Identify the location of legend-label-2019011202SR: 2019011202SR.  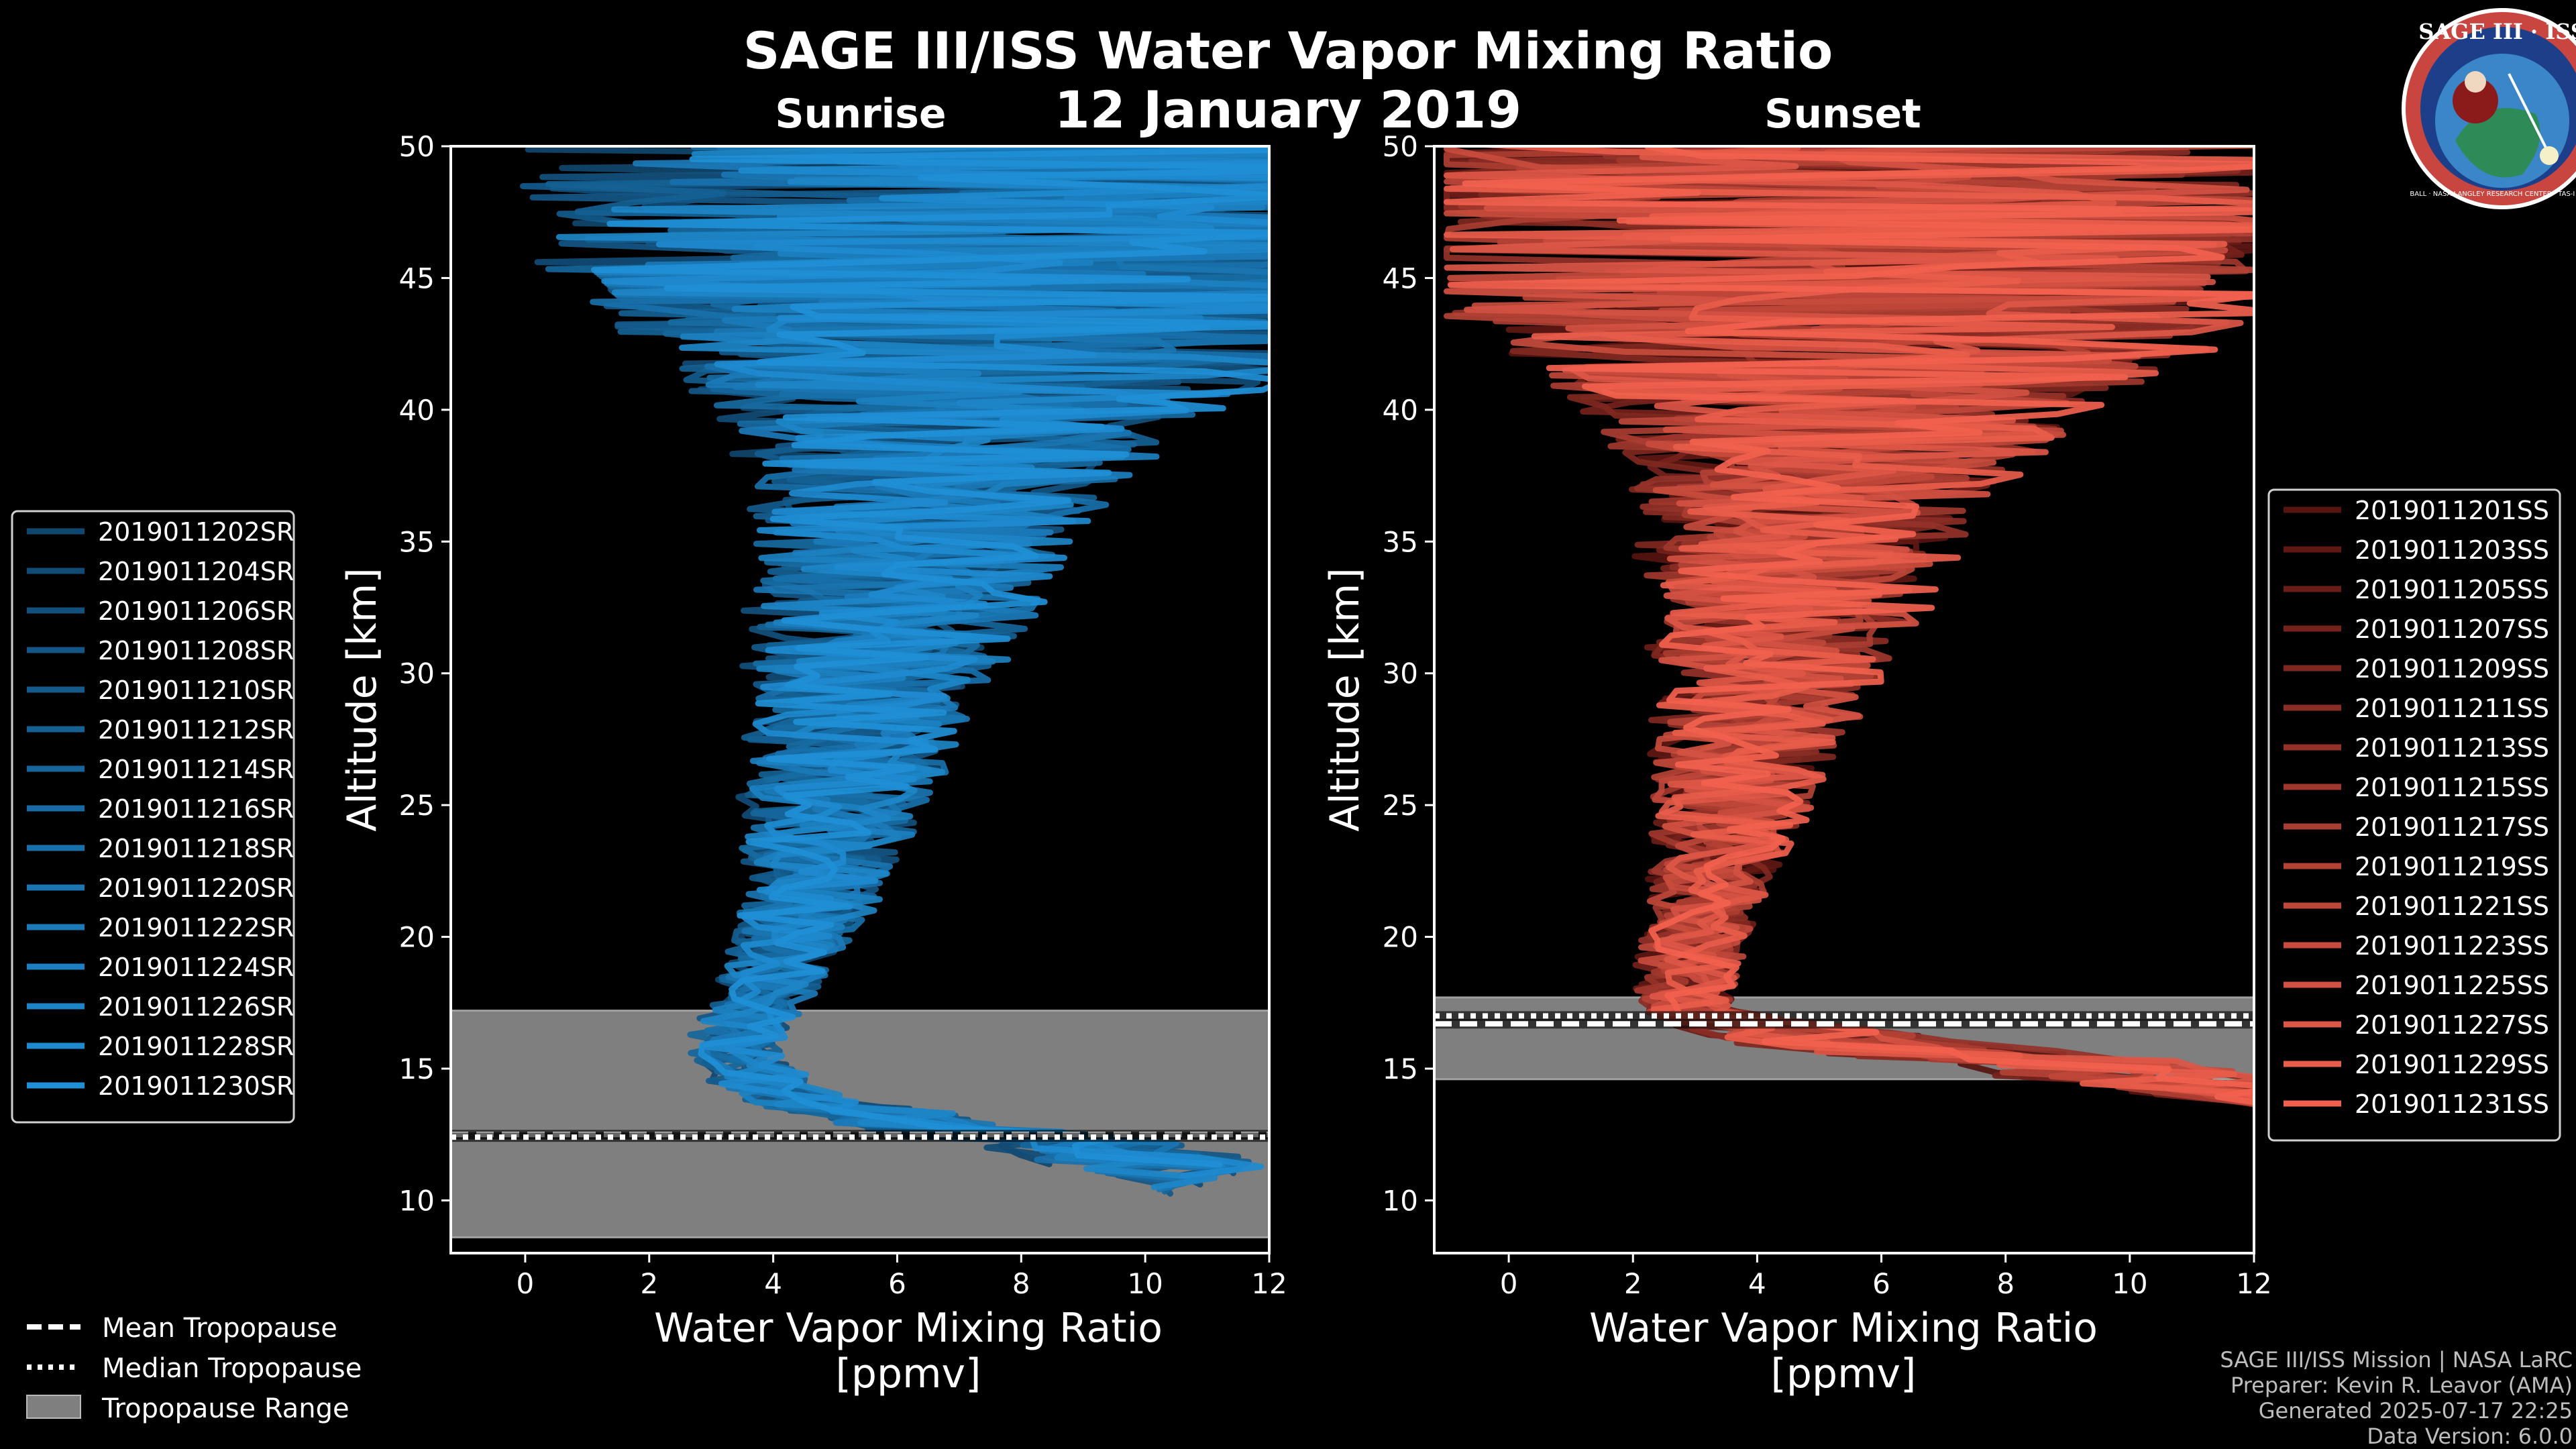
(196, 532).